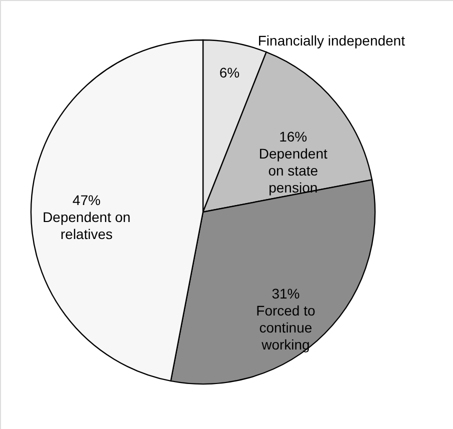  What do you see at coordinates (229, 72) in the screenshot?
I see `data-label: 6%` at bounding box center [229, 72].